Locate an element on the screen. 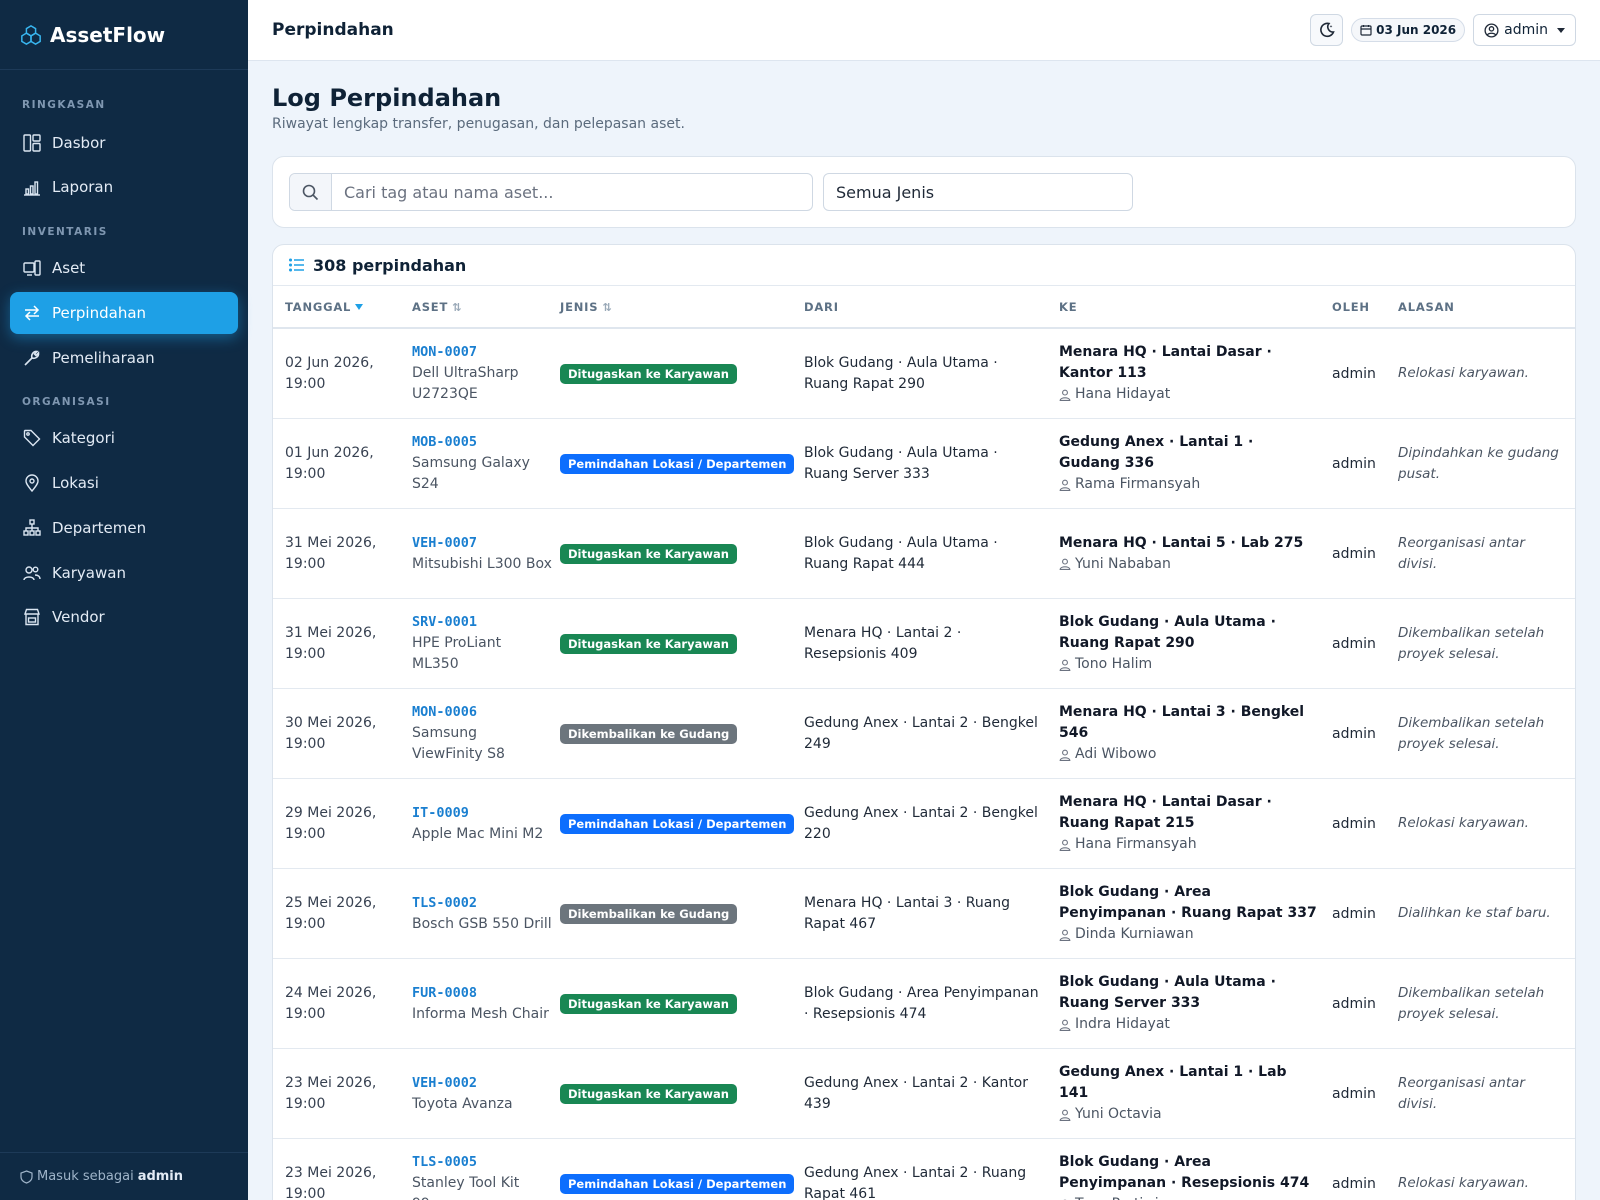  asset-name: Toyota Avanza is located at coordinates (462, 1103).